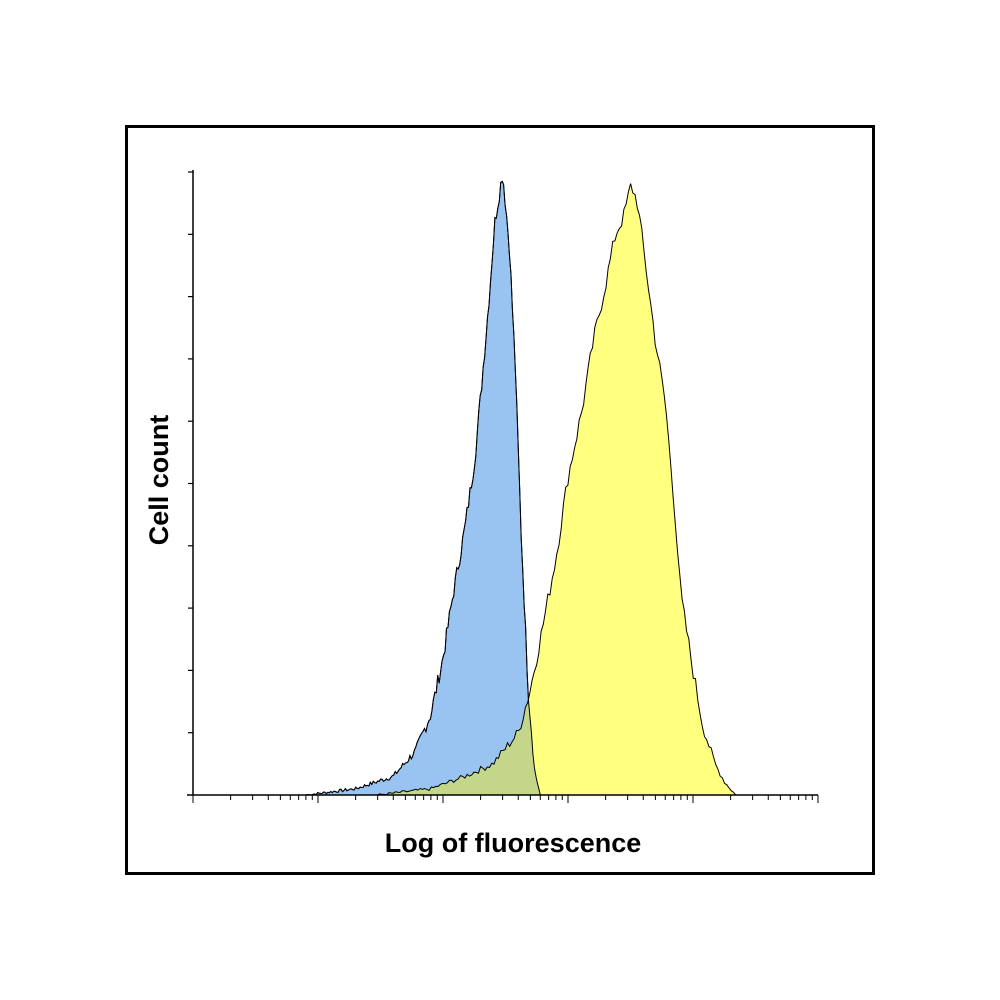 The width and height of the screenshot is (1000, 1000). What do you see at coordinates (513, 843) in the screenshot?
I see `x-axis-title: Log of fluorescence` at bounding box center [513, 843].